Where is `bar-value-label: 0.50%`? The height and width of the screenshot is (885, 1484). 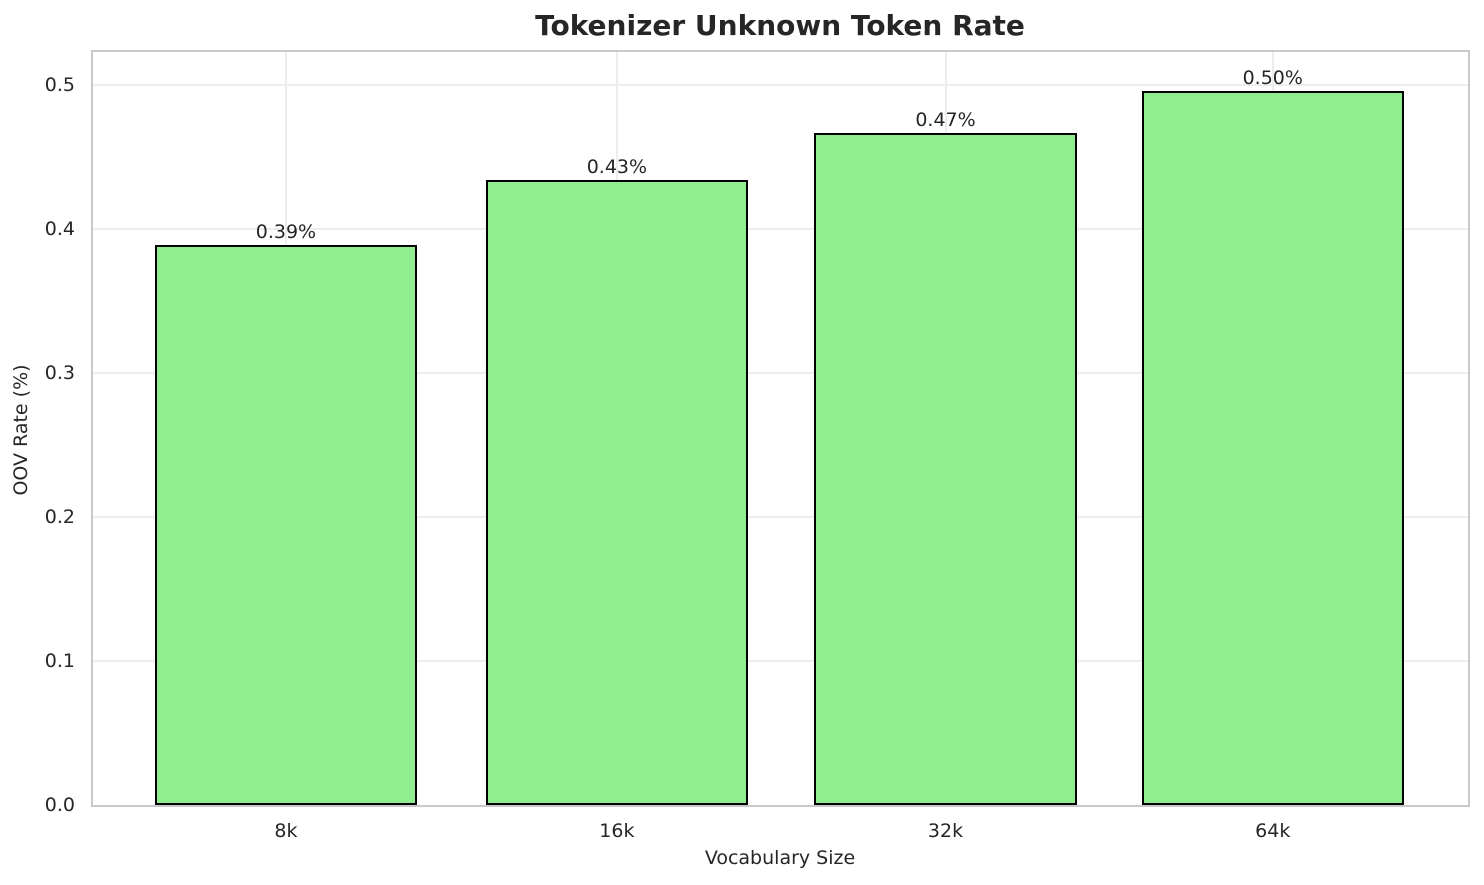 bar-value-label: 0.50% is located at coordinates (1272, 77).